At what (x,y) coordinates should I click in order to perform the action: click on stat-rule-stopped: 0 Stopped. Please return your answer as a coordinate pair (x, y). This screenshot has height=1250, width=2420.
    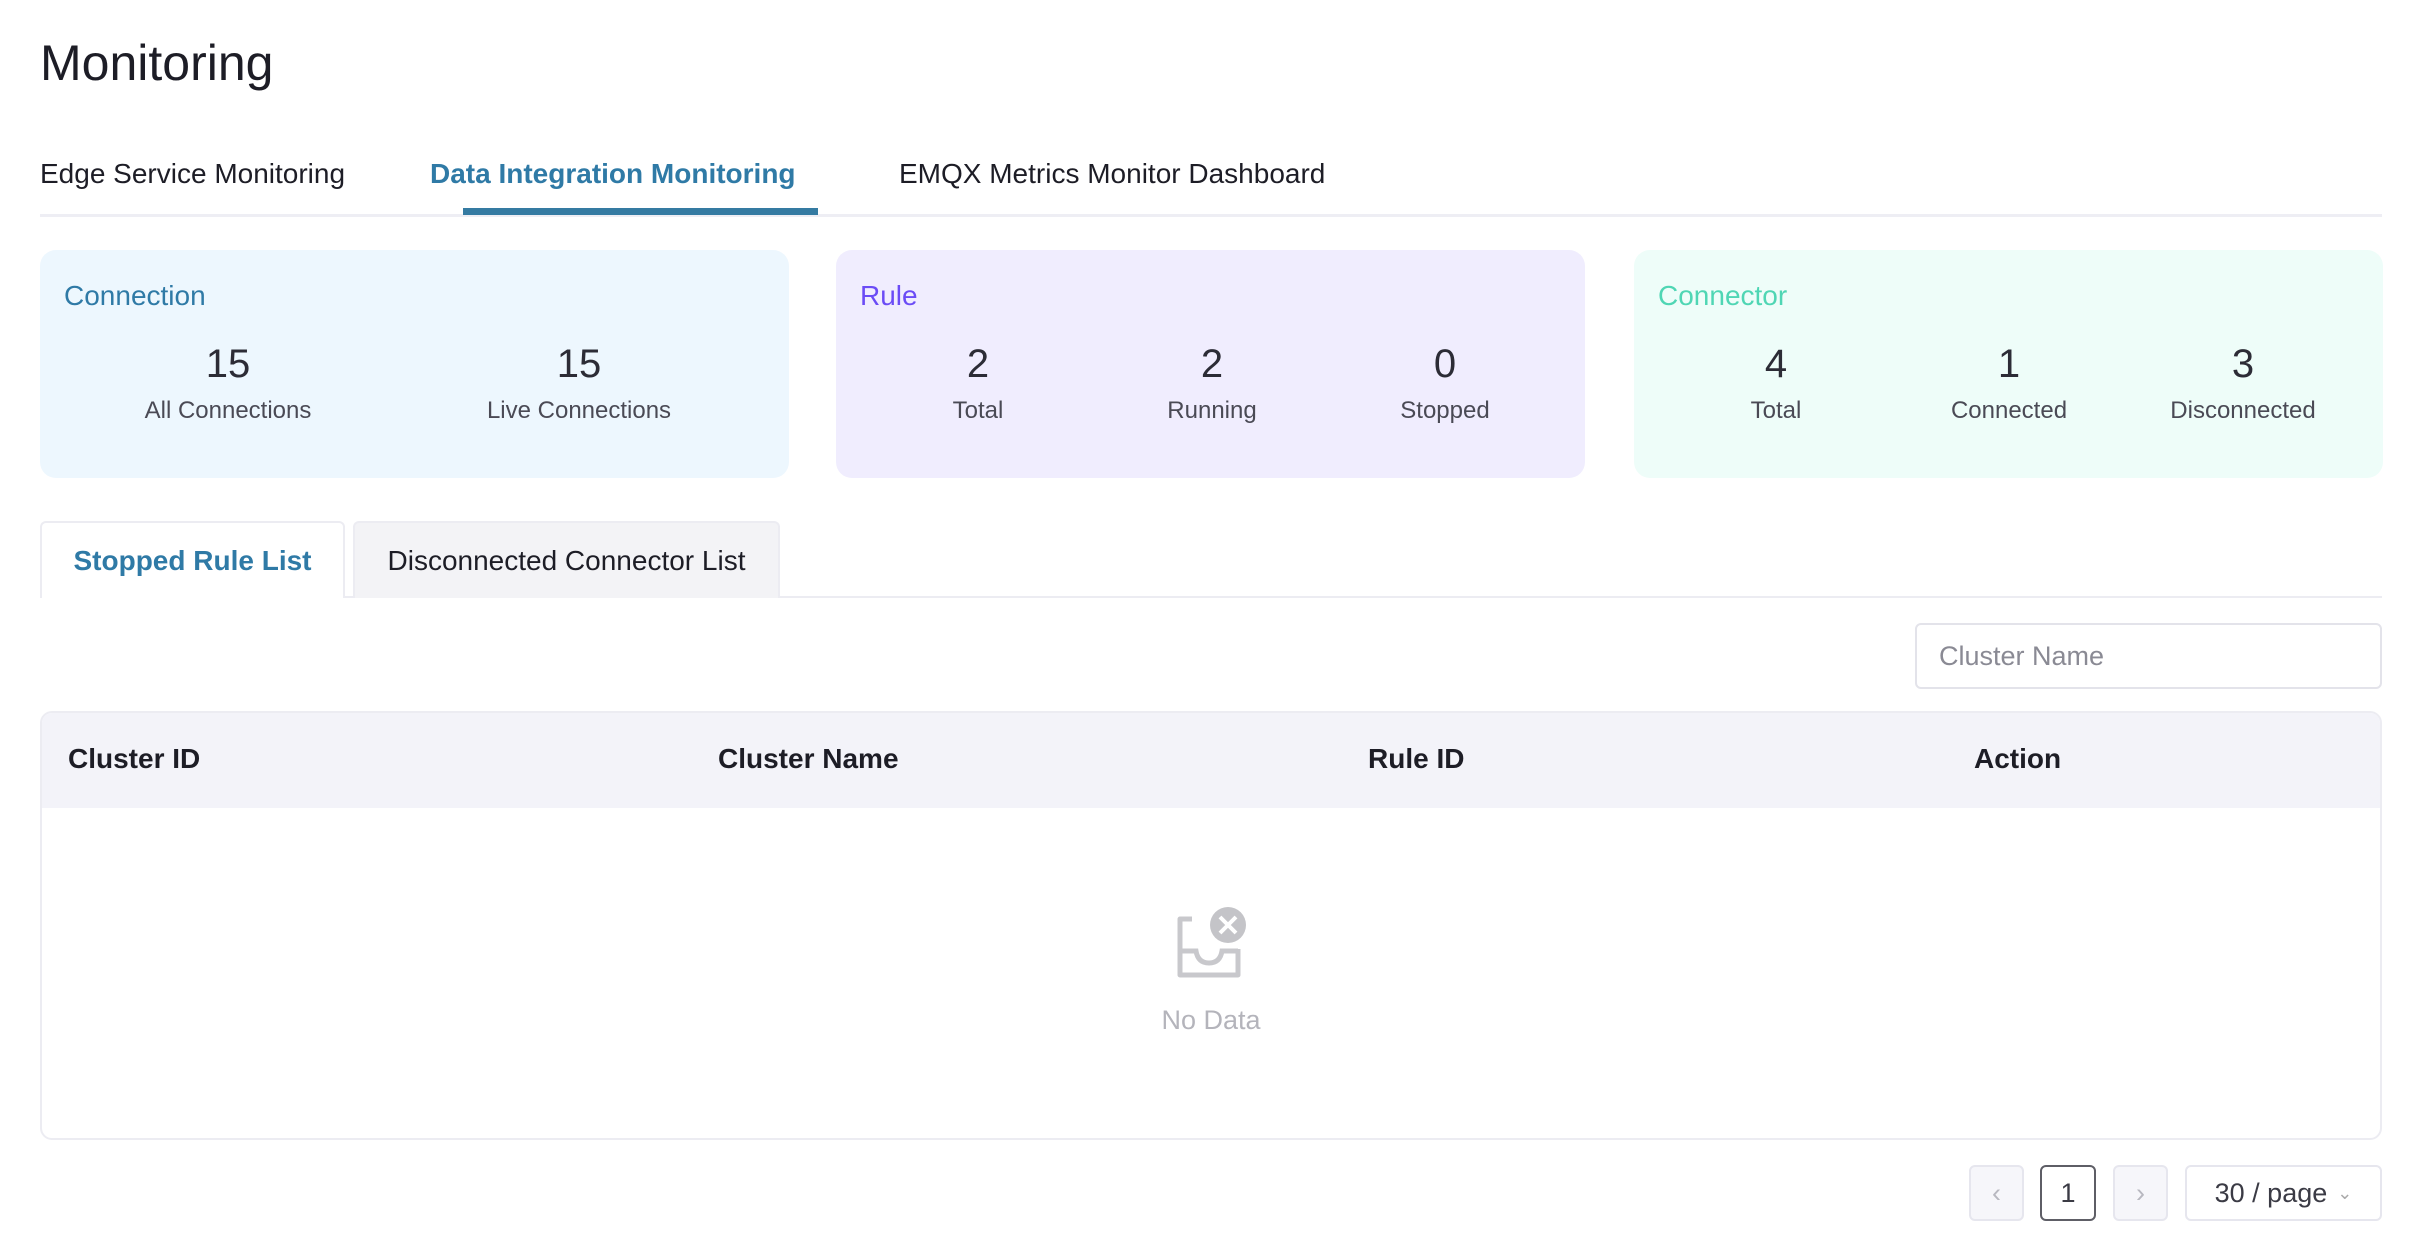
    Looking at the image, I should click on (1445, 383).